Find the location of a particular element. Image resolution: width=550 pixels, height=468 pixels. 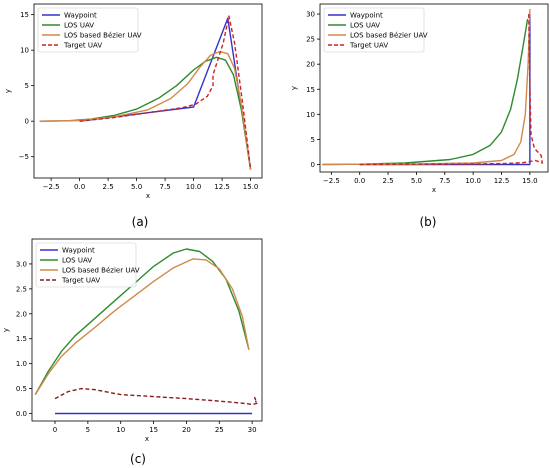

y-tick-label: 20 is located at coordinates (310, 65).